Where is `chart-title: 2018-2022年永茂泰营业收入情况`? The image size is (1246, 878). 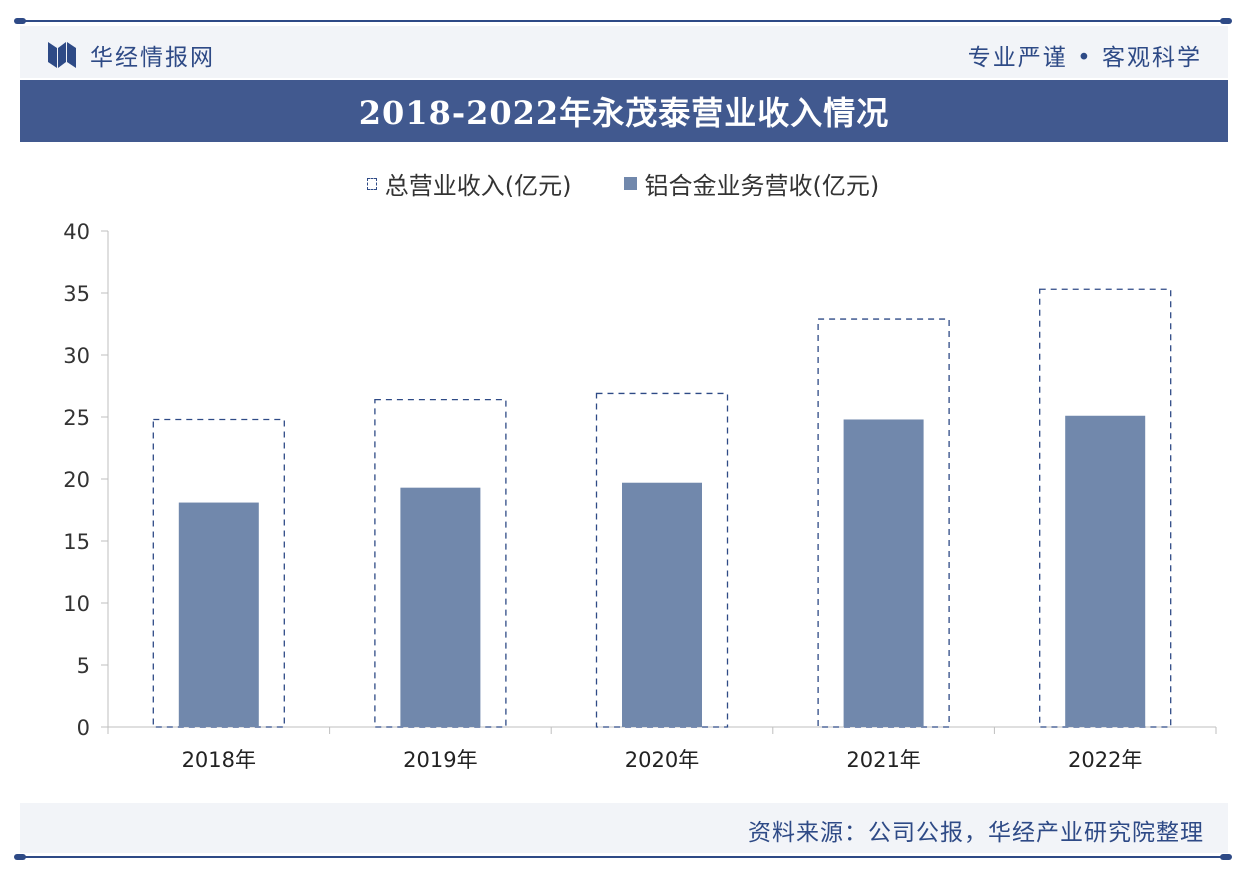
chart-title: 2018-2022年永茂泰营业收入情况 is located at coordinates (624, 113).